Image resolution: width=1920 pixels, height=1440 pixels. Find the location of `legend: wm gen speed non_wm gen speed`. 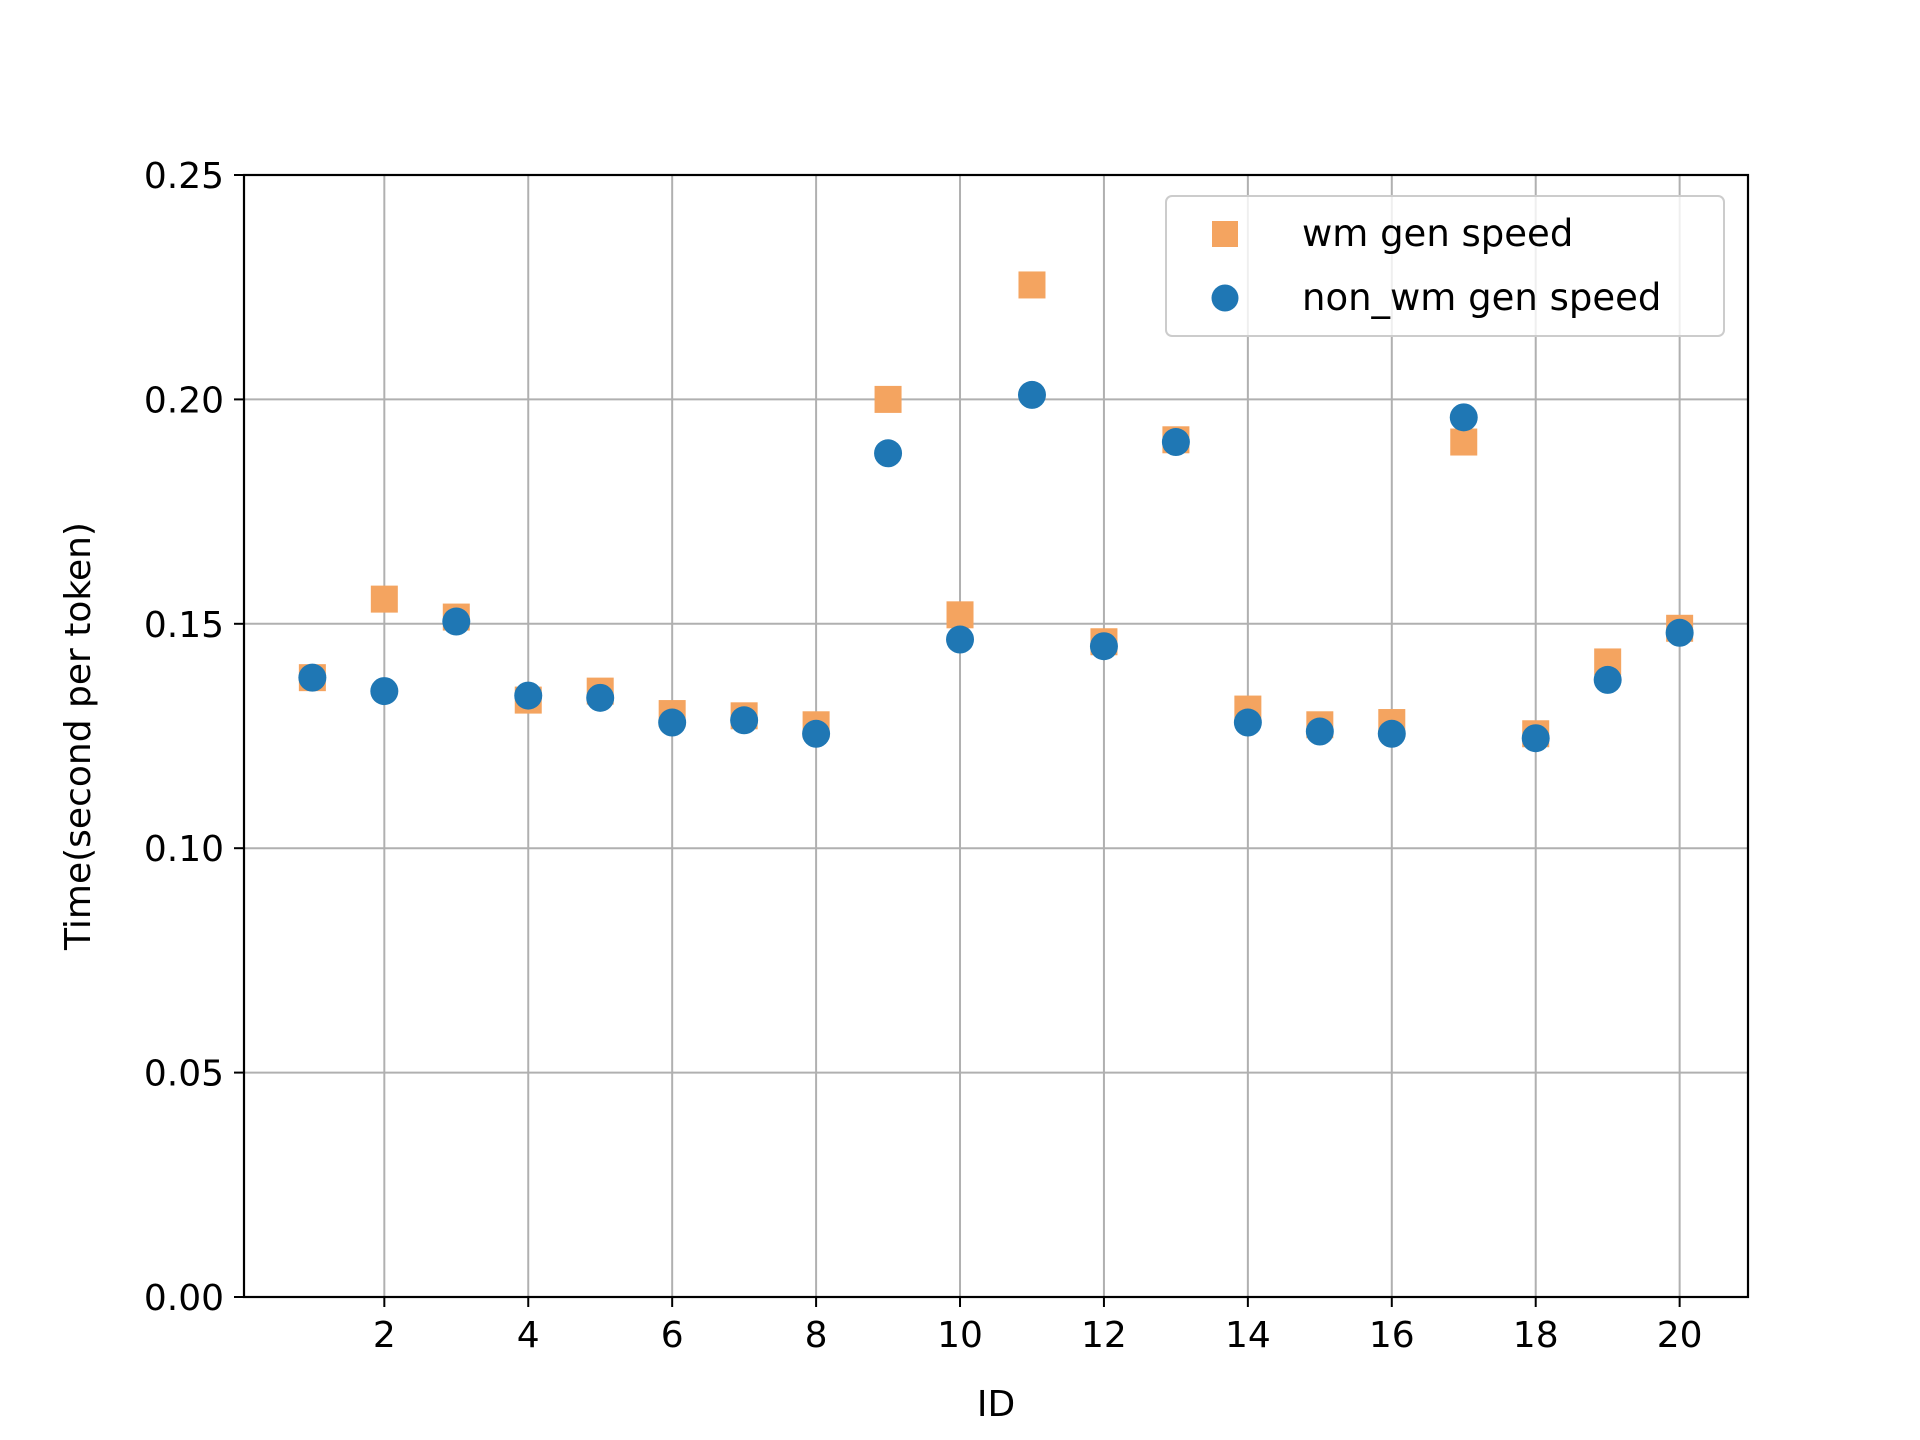

legend: wm gen speed non_wm gen speed is located at coordinates (1445, 266).